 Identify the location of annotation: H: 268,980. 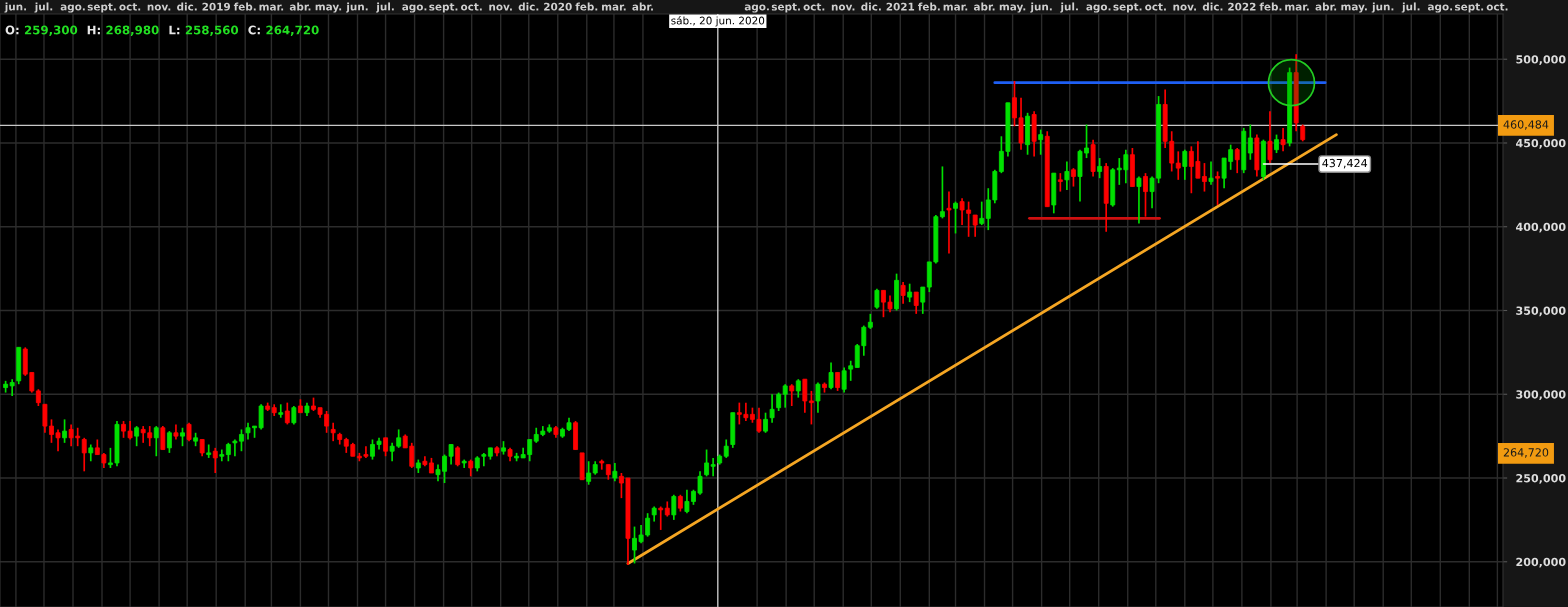
(123, 30).